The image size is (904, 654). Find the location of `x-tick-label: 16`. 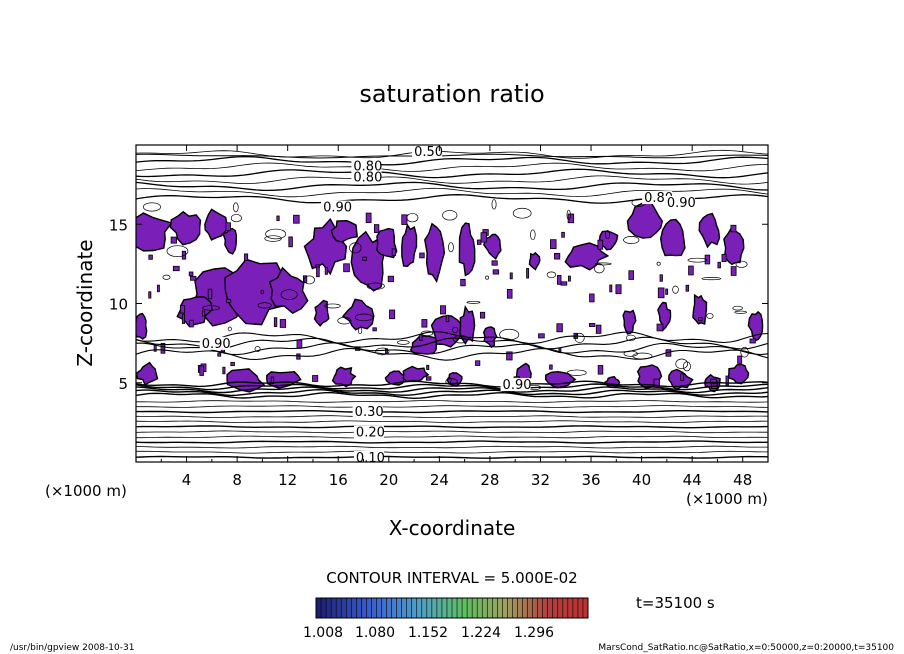

x-tick-label: 16 is located at coordinates (338, 480).